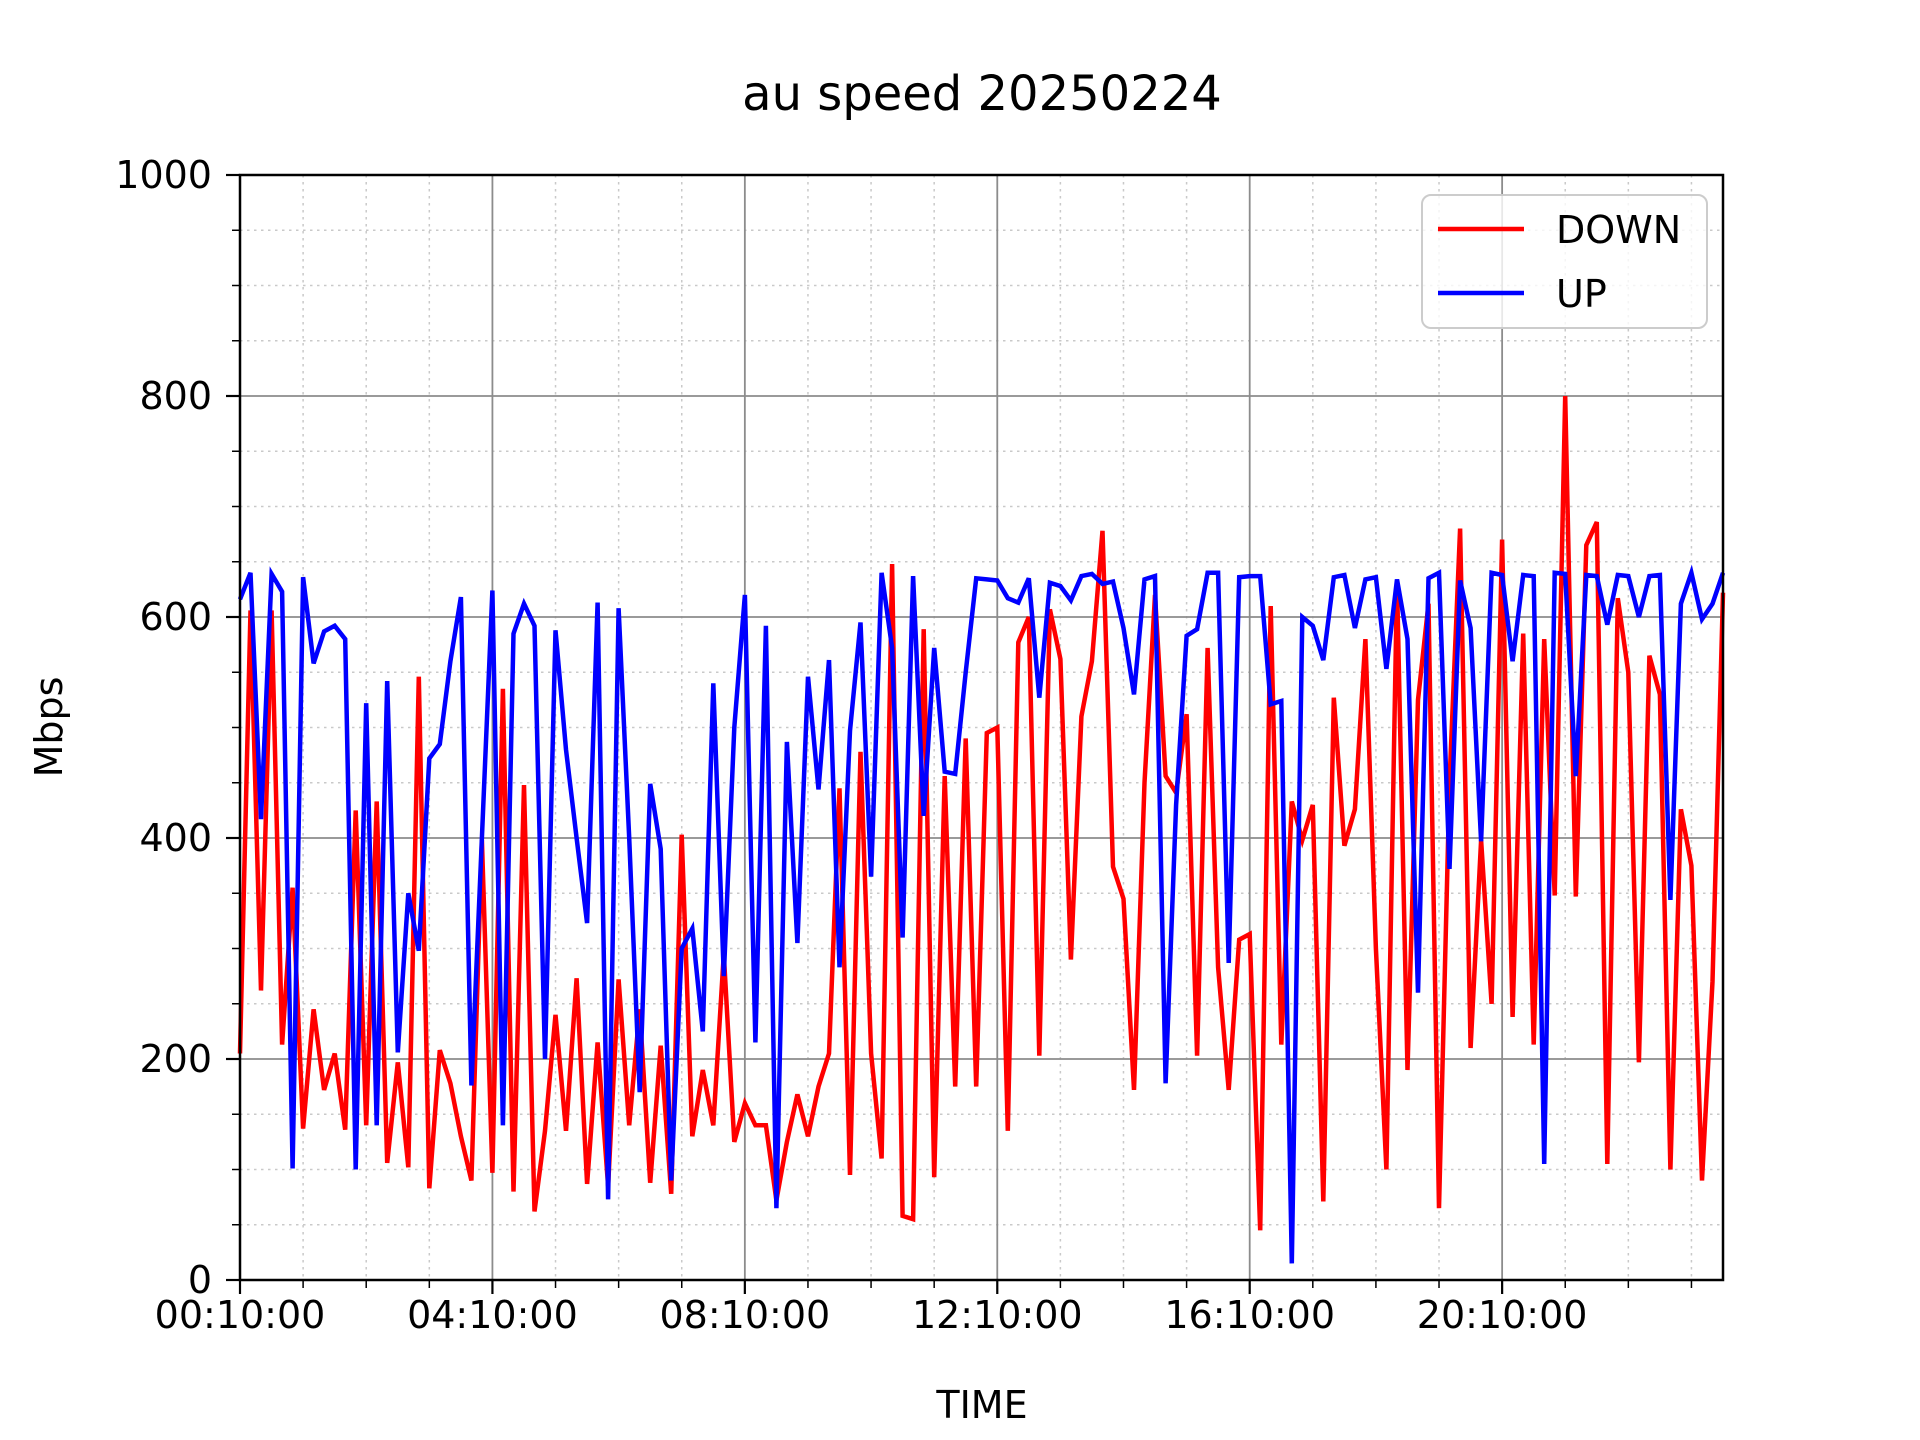  What do you see at coordinates (1618, 230) in the screenshot?
I see `legend-label-down: DOWN` at bounding box center [1618, 230].